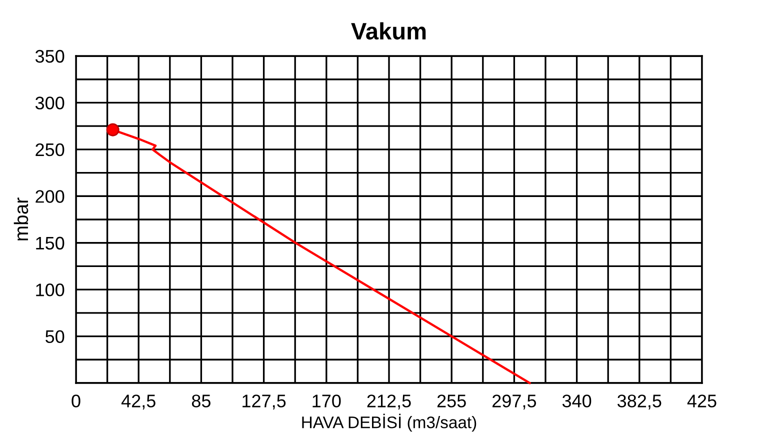 The height and width of the screenshot is (445, 758). Describe the element at coordinates (388, 31) in the screenshot. I see `chart-title: Vakum` at that location.